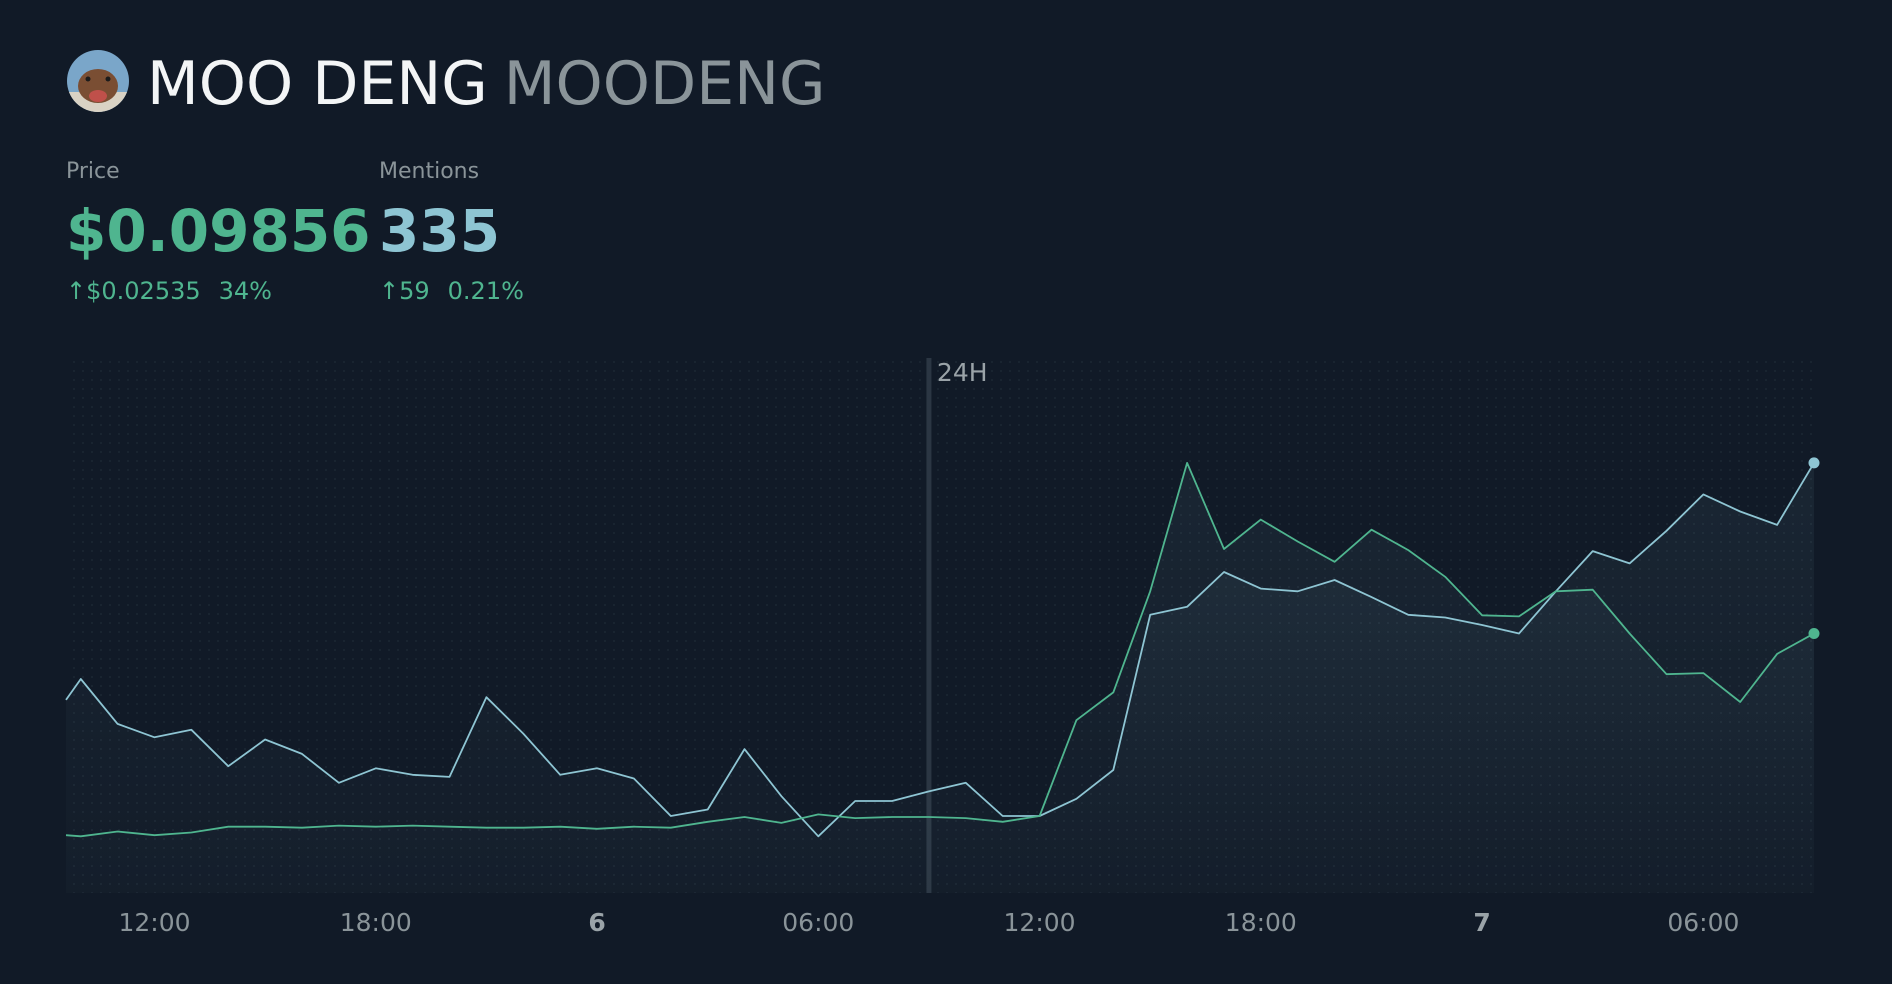 This screenshot has height=984, width=1892. Describe the element at coordinates (962, 372) in the screenshot. I see `marker-label: 24H` at that location.